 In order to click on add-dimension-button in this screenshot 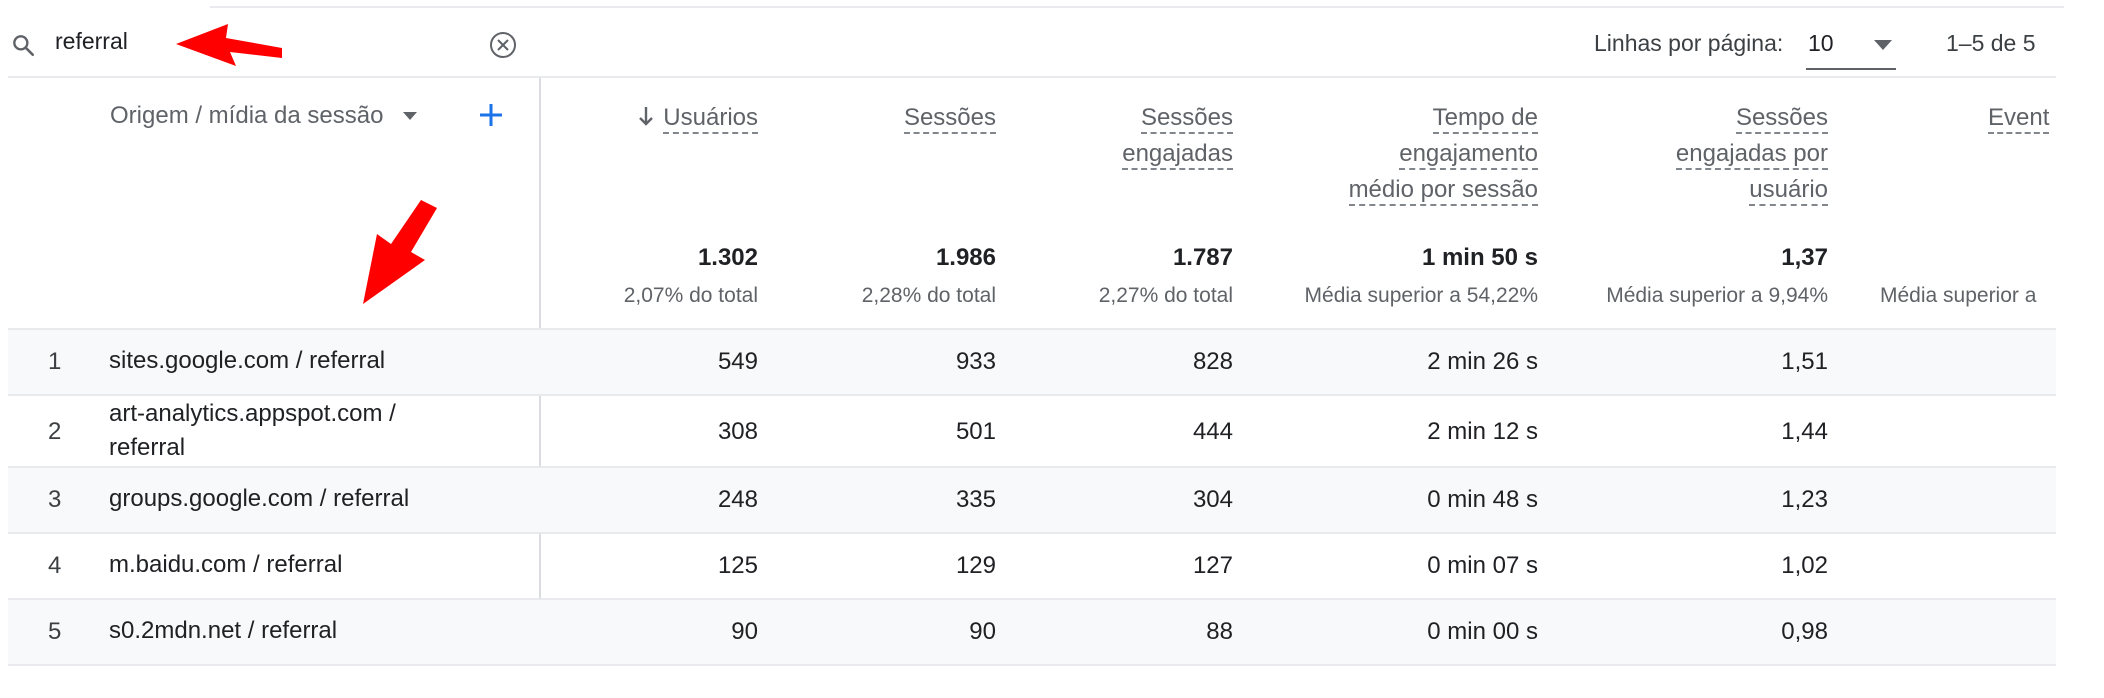, I will do `click(491, 115)`.